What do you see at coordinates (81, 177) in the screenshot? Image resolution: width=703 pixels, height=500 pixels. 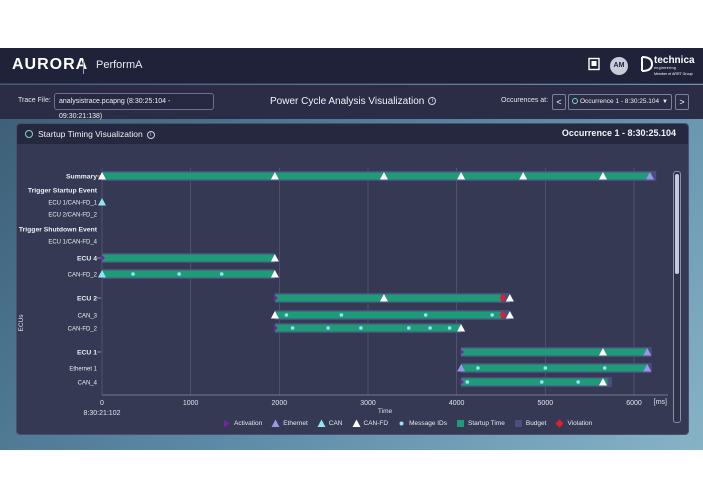 I see `row-label: Summary` at bounding box center [81, 177].